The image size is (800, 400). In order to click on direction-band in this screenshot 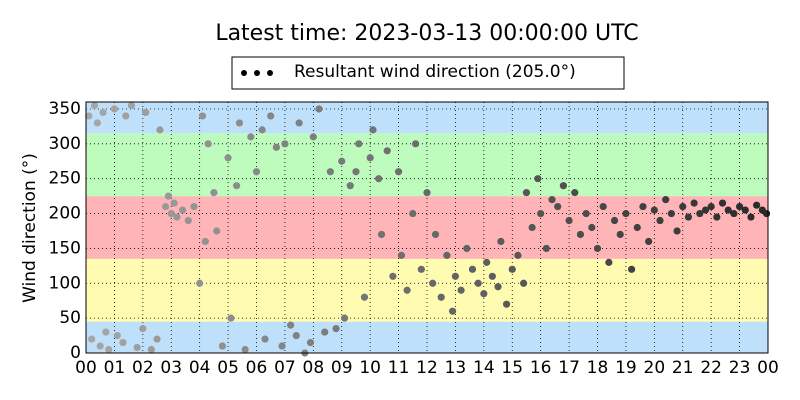, I will do `click(427, 227)`.